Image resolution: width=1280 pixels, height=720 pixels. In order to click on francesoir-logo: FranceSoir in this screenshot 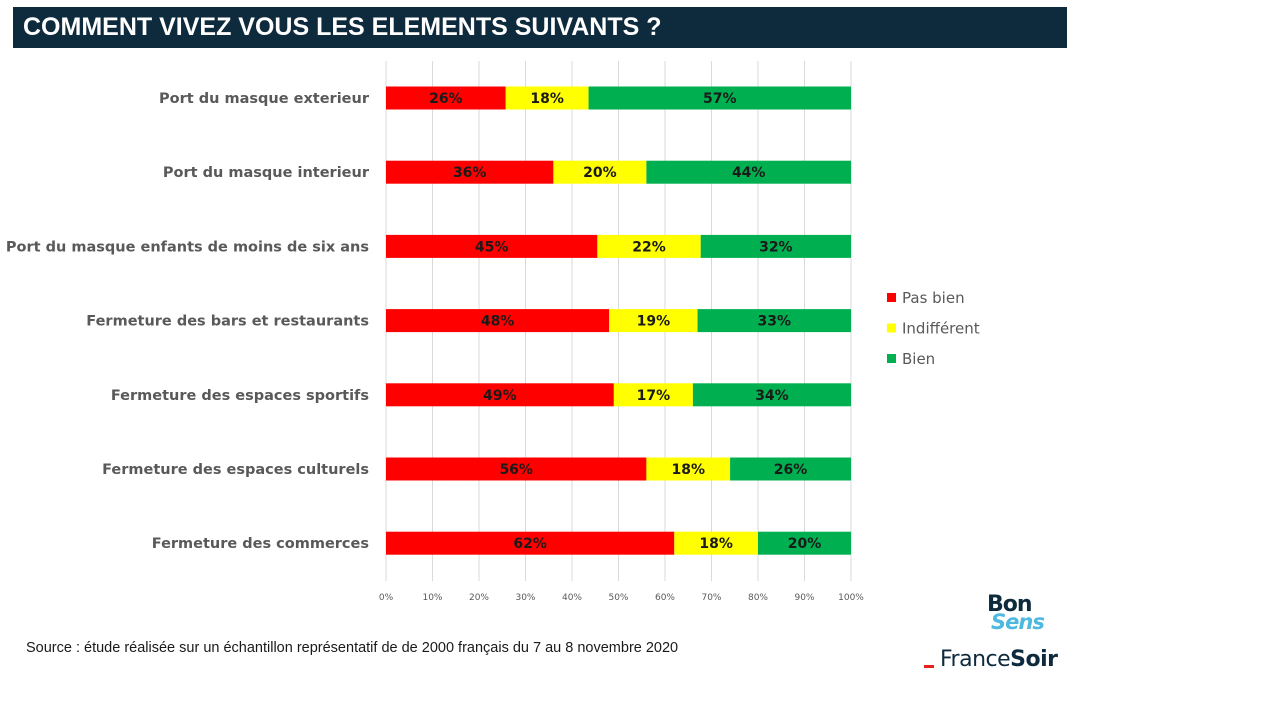, I will do `click(991, 660)`.